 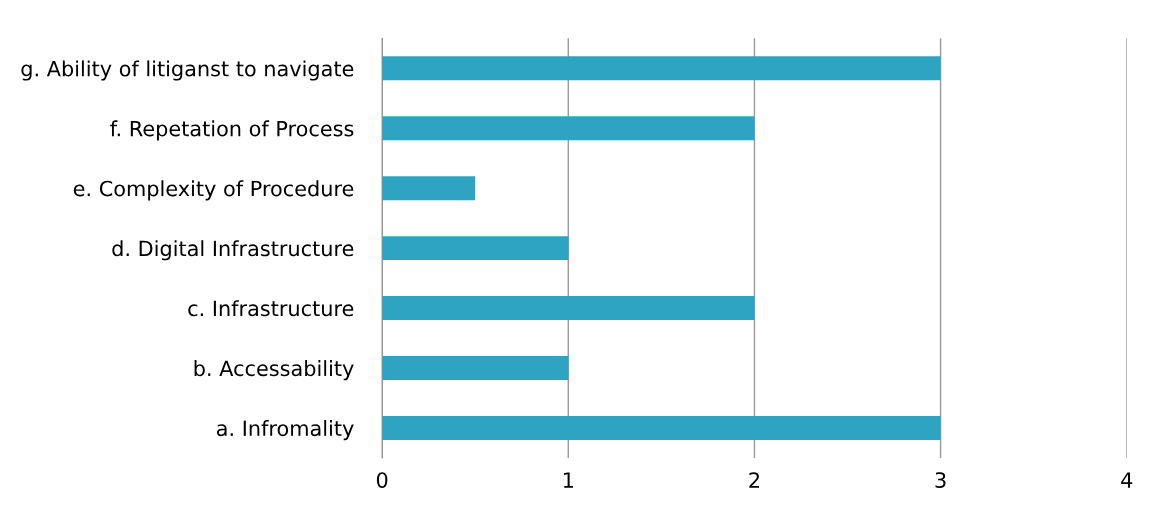 What do you see at coordinates (233, 250) in the screenshot?
I see `y-tick-label: d. Digital Infrastructure` at bounding box center [233, 250].